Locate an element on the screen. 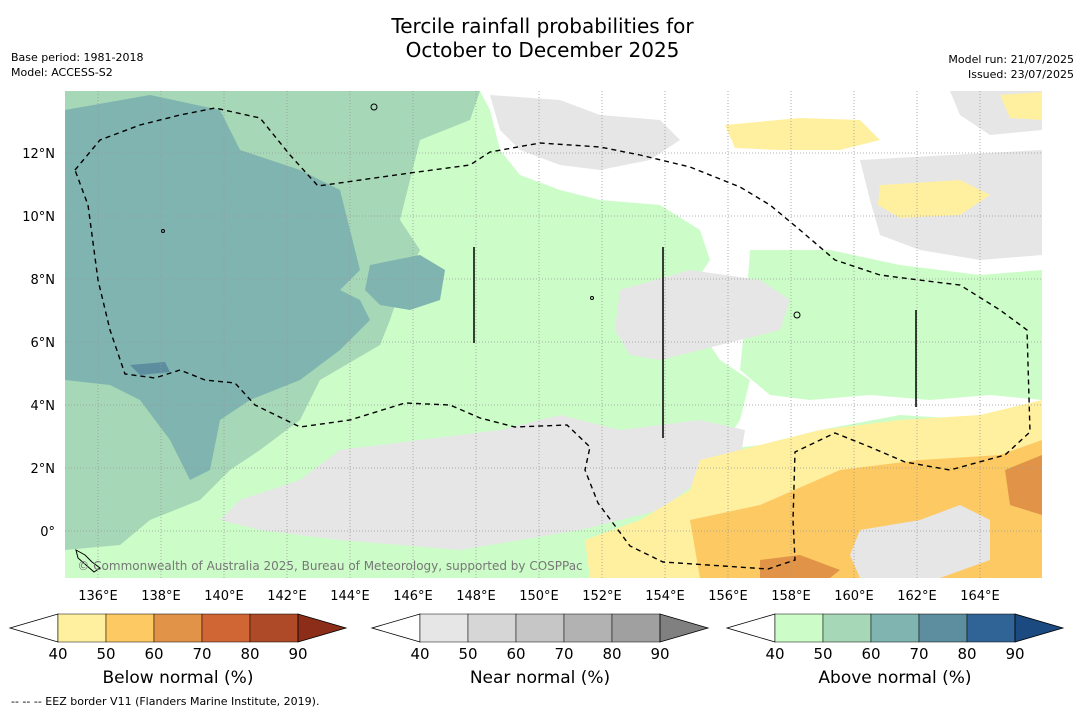  model-run-label: Model run: 21/07/2025 is located at coordinates (1011, 59).